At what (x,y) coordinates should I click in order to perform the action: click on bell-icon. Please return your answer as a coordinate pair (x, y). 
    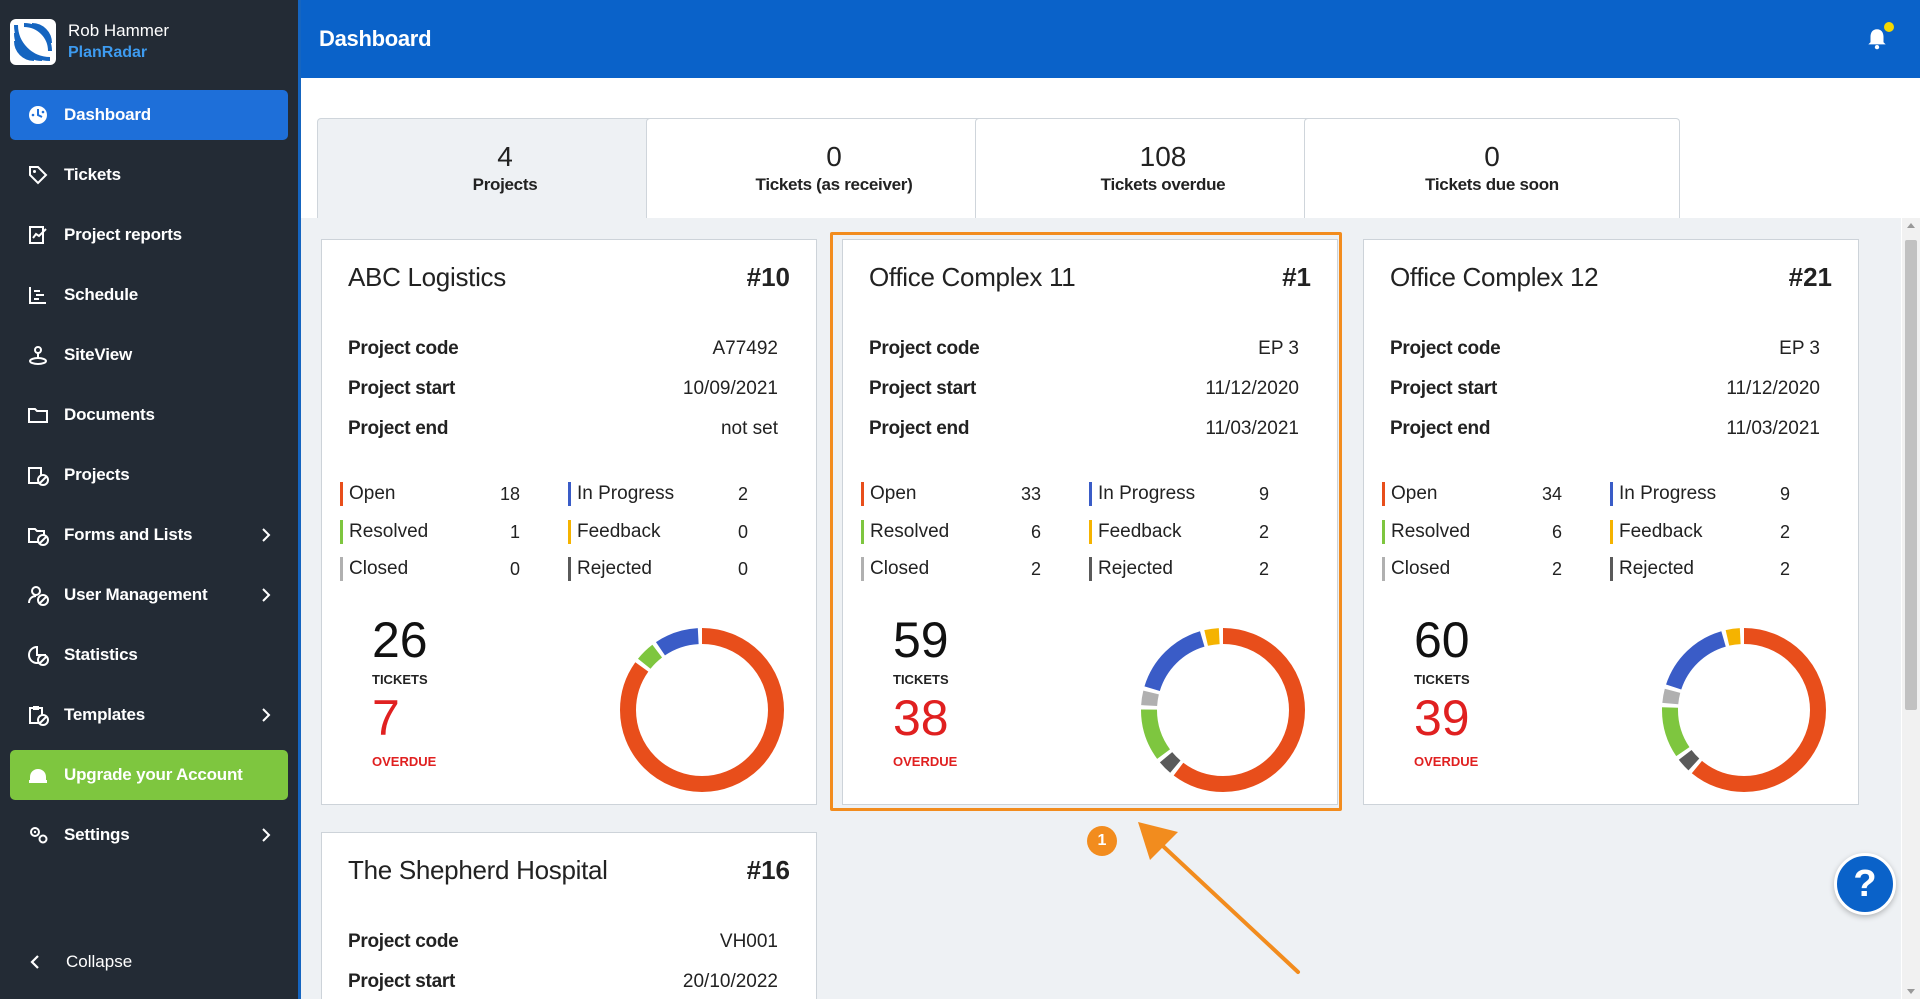
    Looking at the image, I should click on (1877, 39).